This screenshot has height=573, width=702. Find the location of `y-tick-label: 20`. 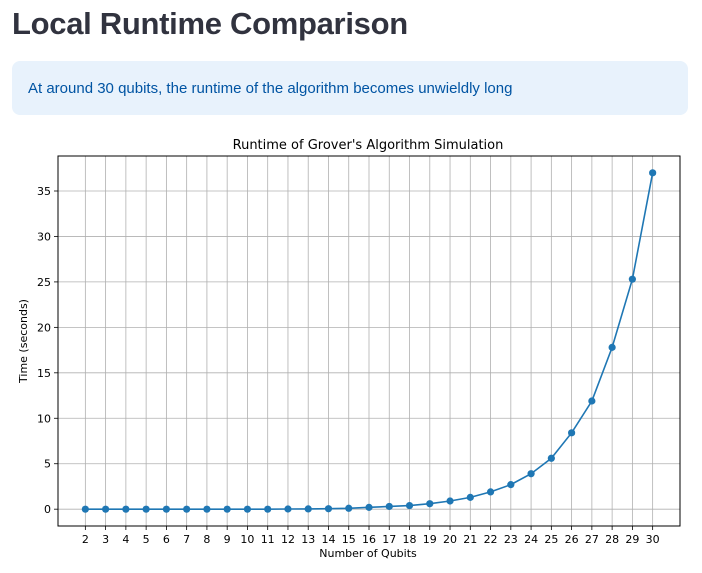

y-tick-label: 20 is located at coordinates (44, 327).